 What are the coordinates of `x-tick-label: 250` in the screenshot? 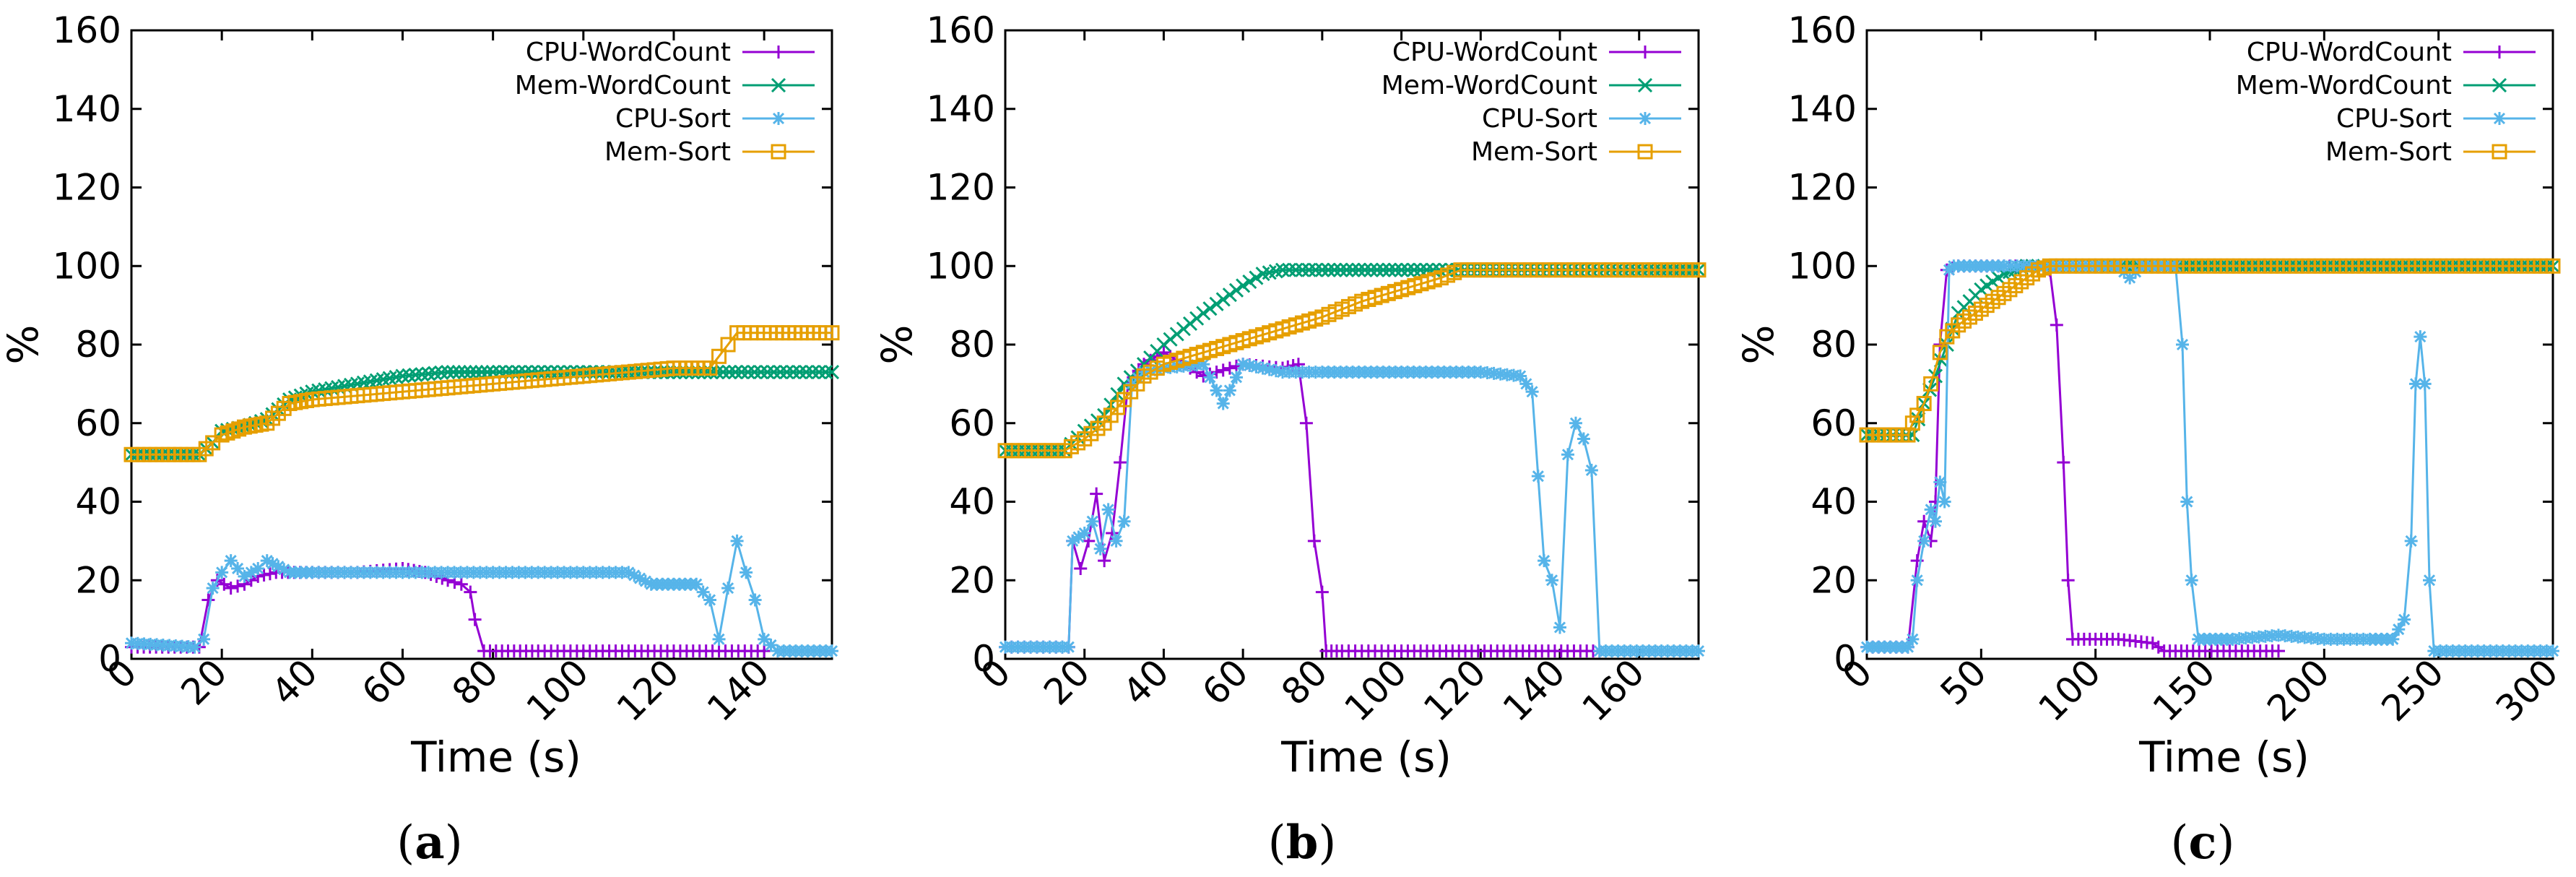 It's located at (2413, 690).